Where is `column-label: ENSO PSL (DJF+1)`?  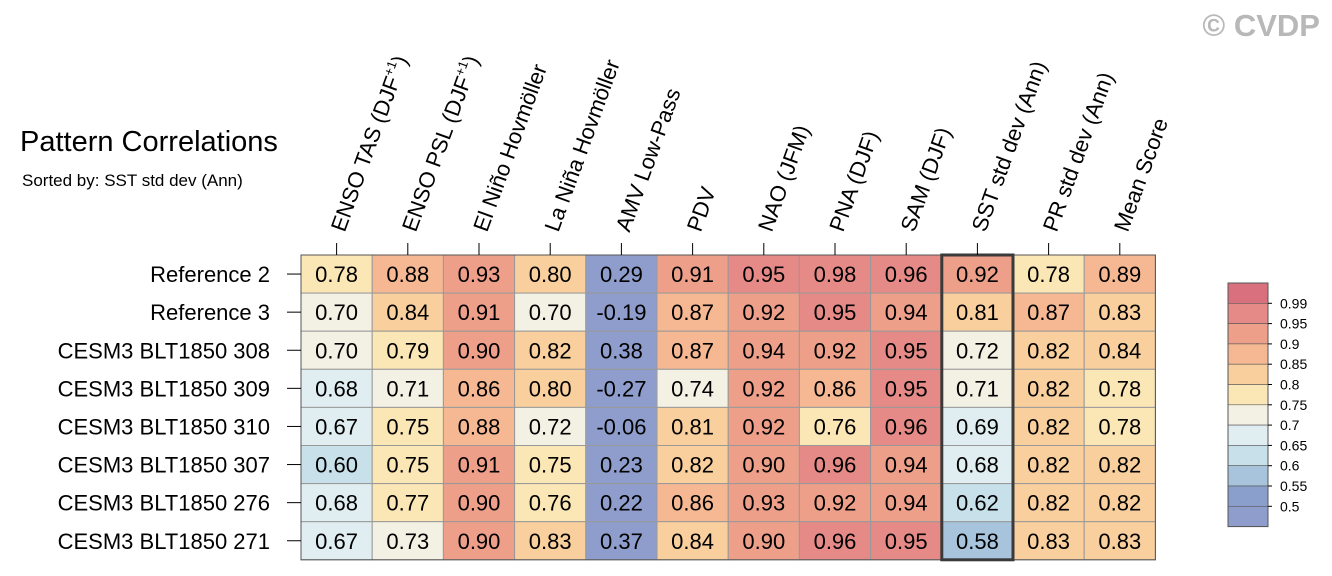 column-label: ENSO PSL (DJF+1) is located at coordinates (440, 143).